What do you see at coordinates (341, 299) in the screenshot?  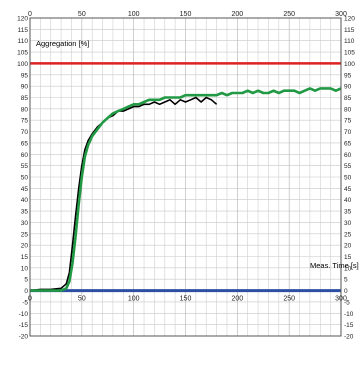 I see `x-tick-label-bottom: 300` at bounding box center [341, 299].